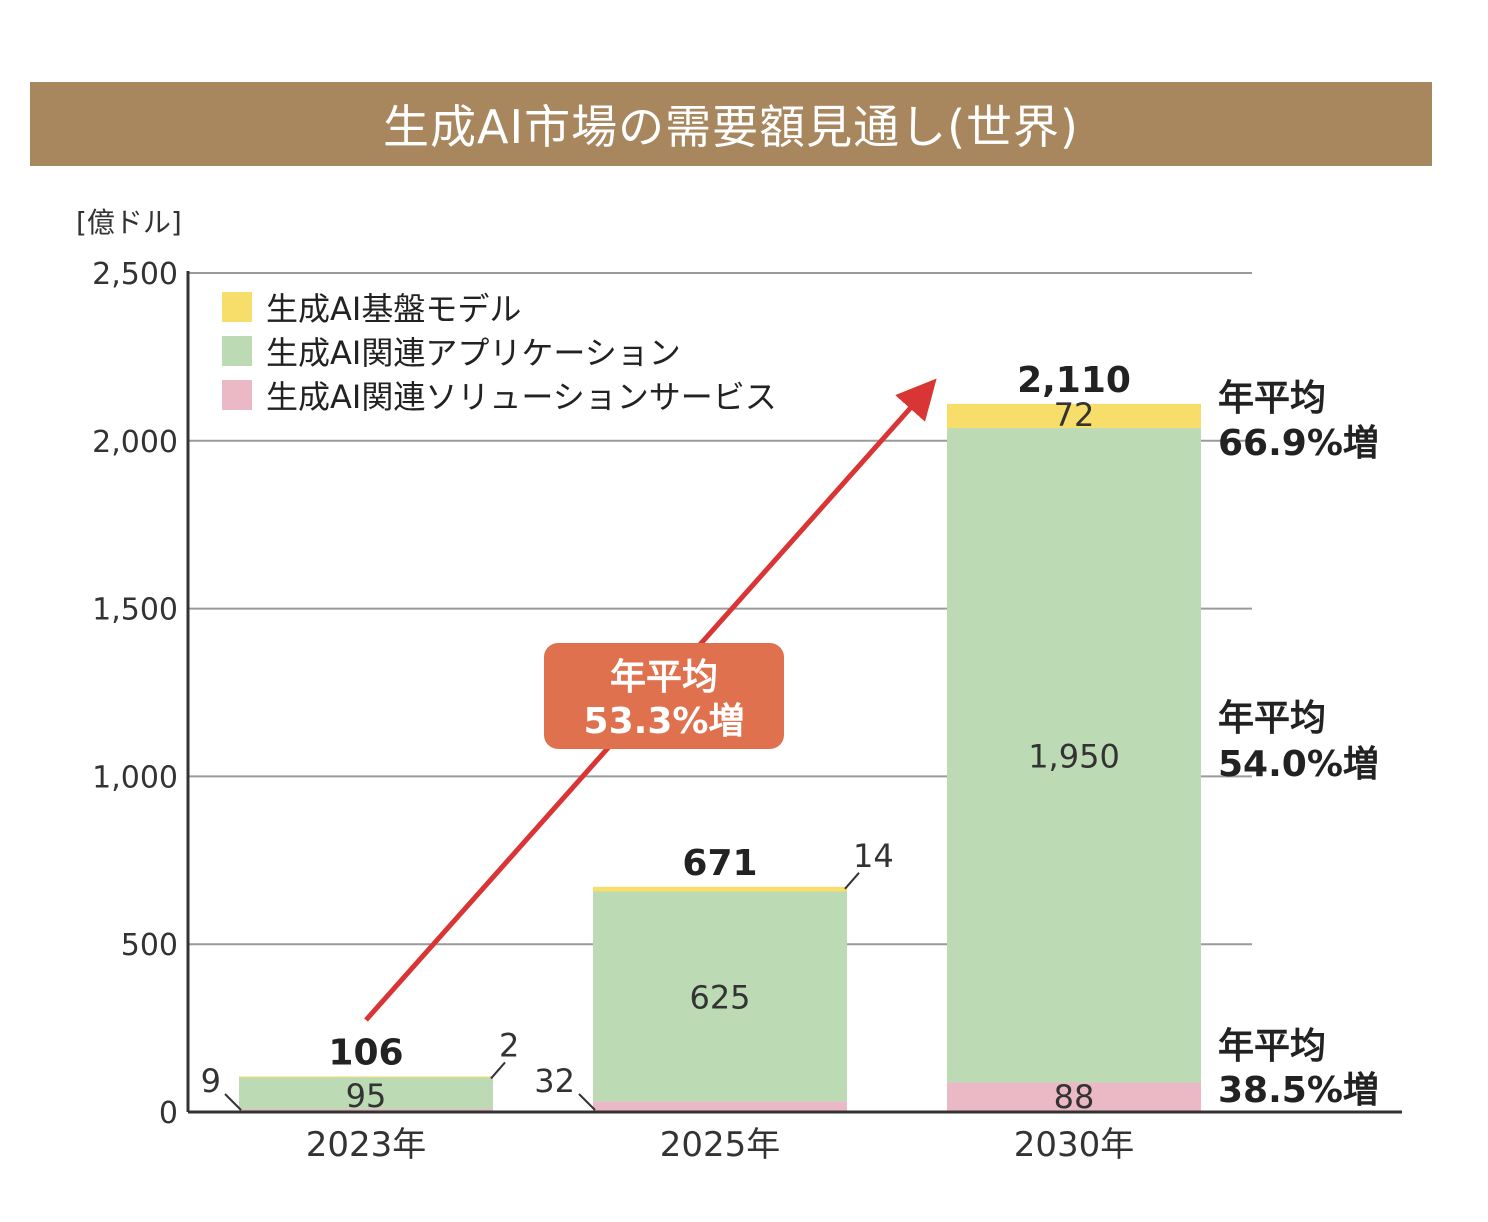  I want to click on growth-callout-text: 年平均, so click(664, 677).